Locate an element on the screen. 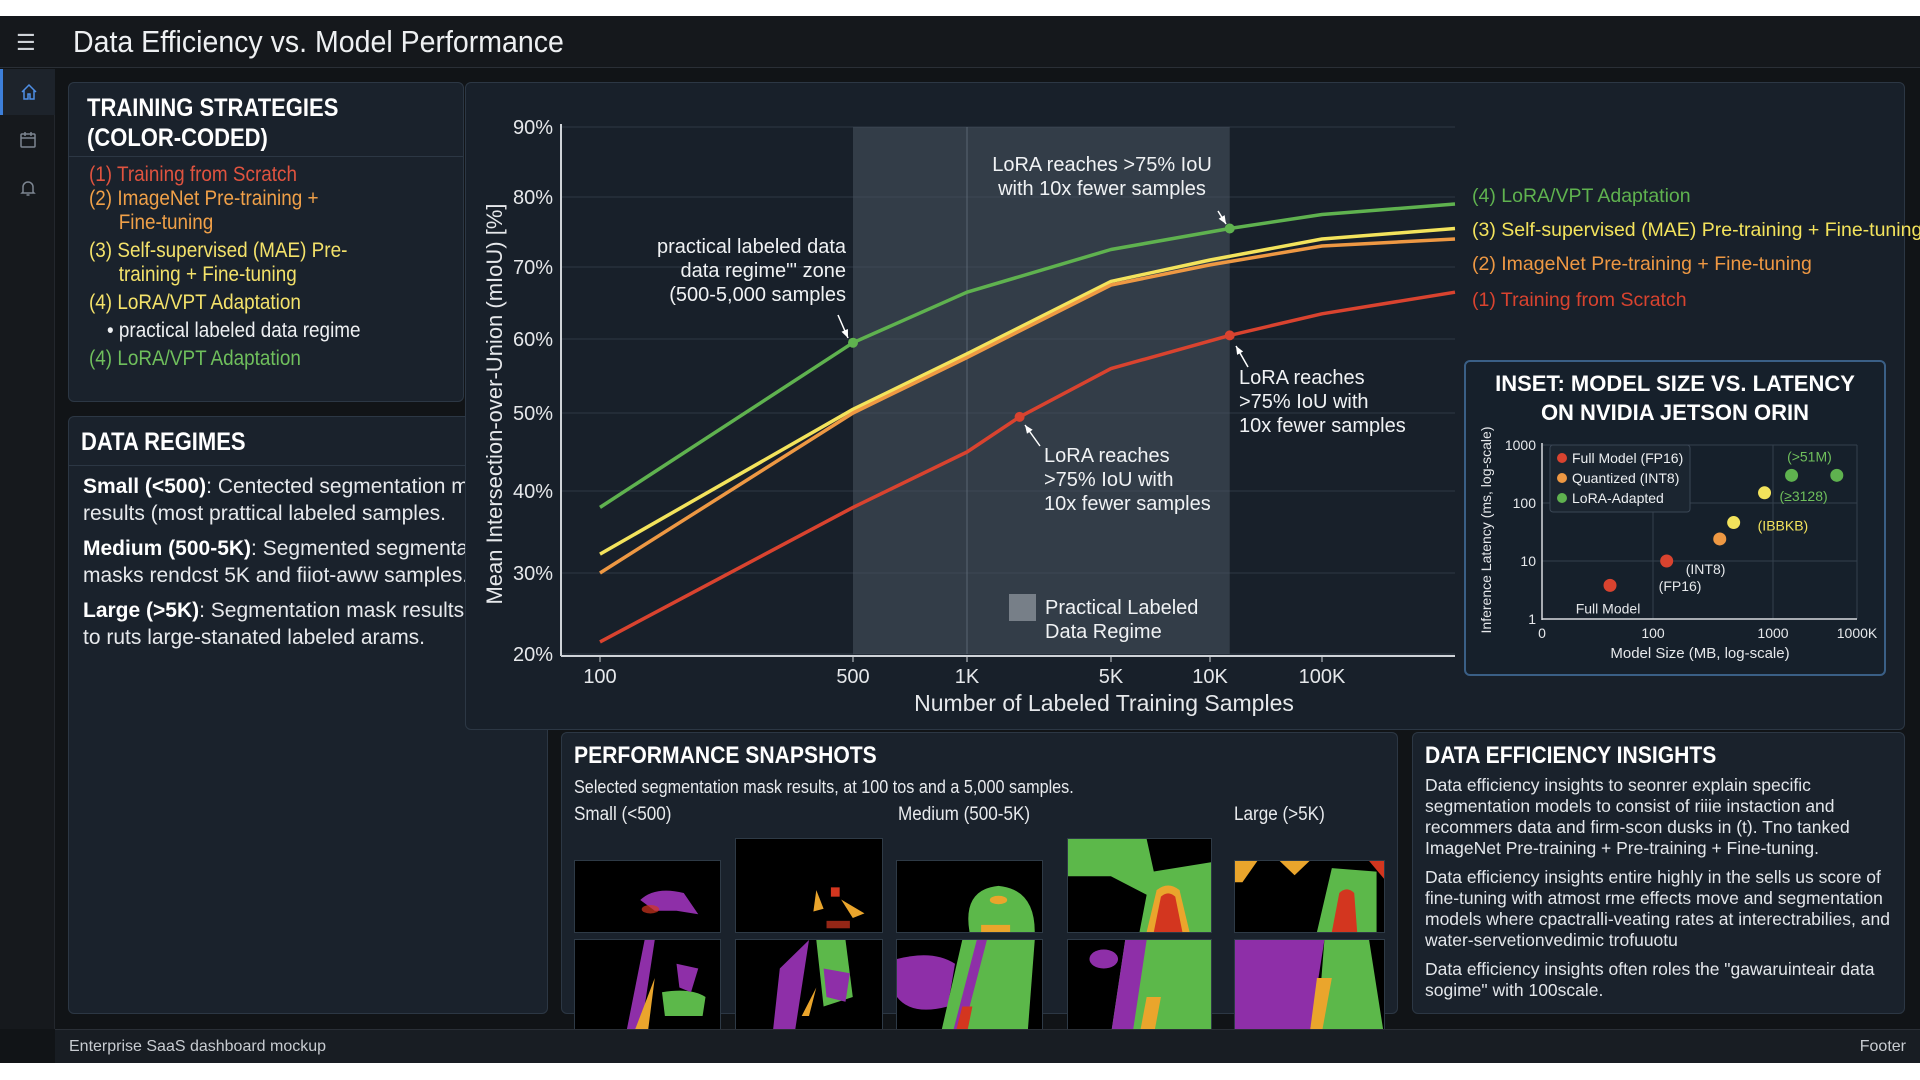  footer-right-text: Footer is located at coordinates (1882, 1046).